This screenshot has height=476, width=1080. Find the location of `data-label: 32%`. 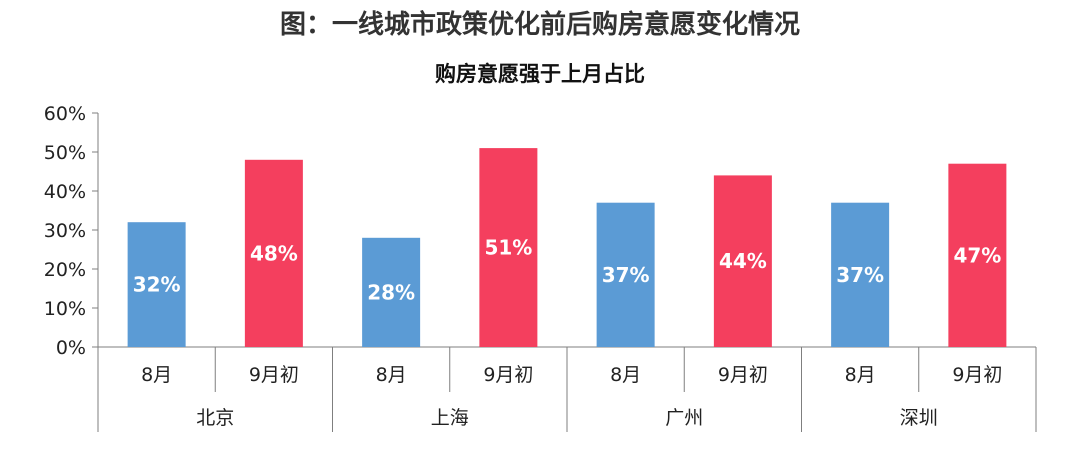

data-label: 32% is located at coordinates (157, 285).